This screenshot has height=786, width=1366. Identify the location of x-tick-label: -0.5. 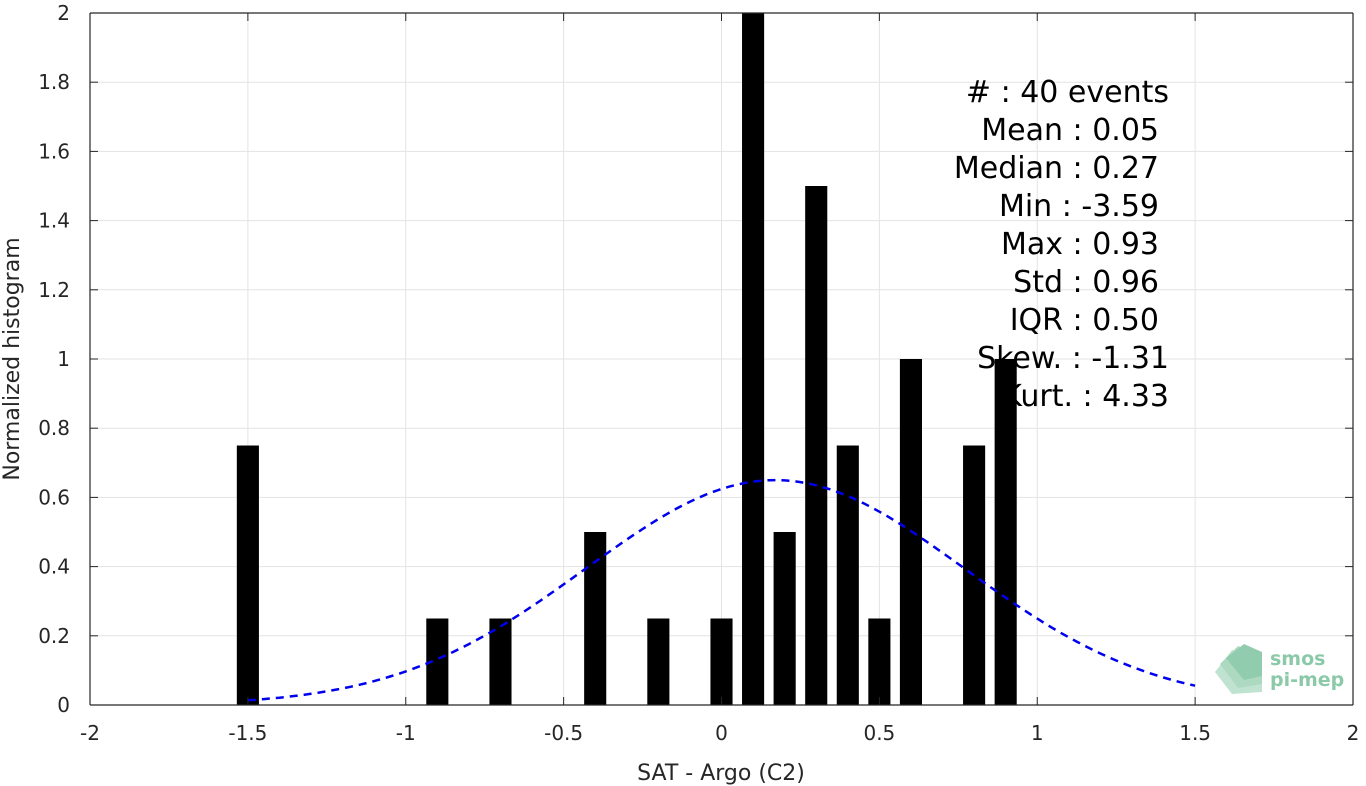
(563, 733).